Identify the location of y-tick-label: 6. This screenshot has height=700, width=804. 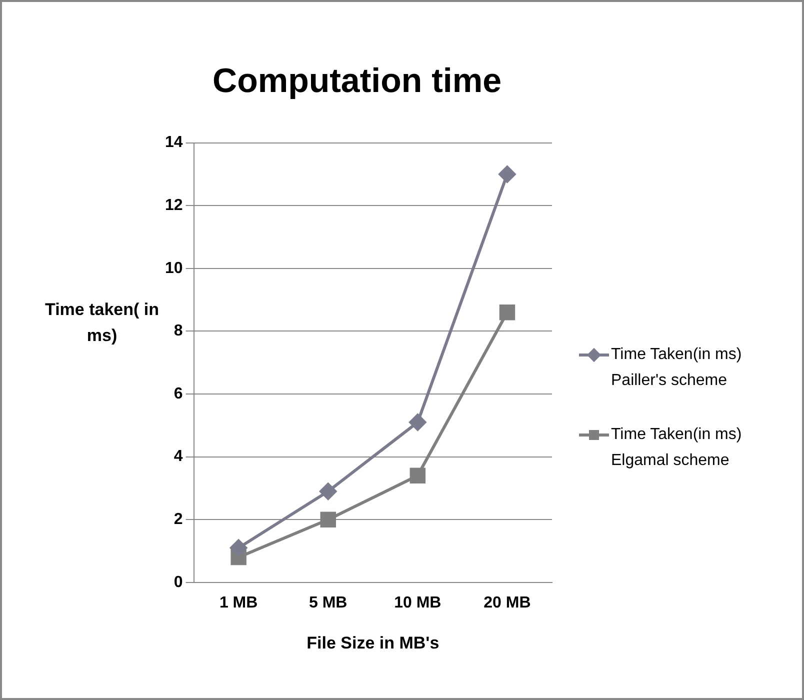
(178, 393).